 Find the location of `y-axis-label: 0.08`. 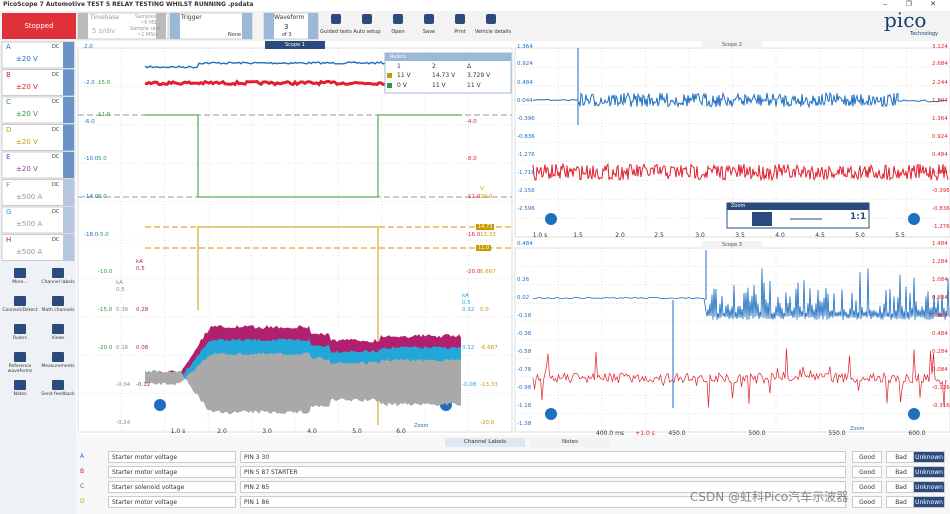

y-axis-label: 0.08 is located at coordinates (142, 348).